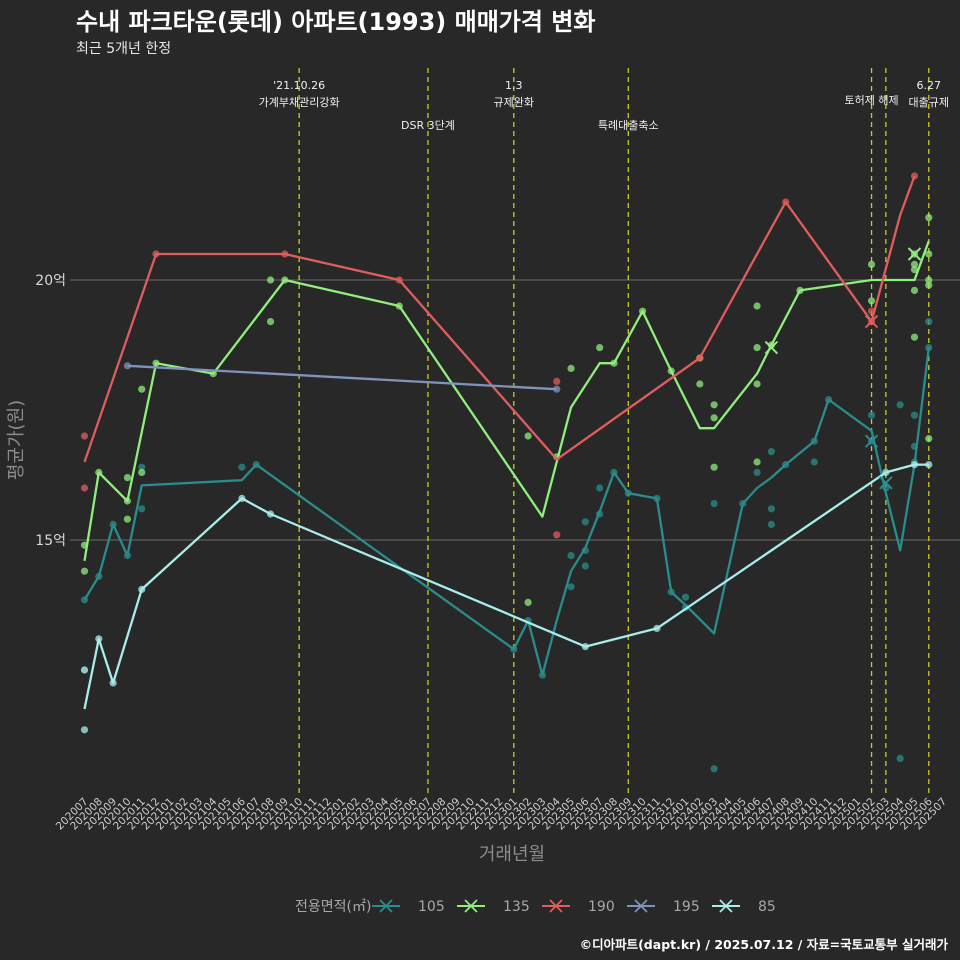 The height and width of the screenshot is (960, 960). What do you see at coordinates (124, 49) in the screenshot?
I see `chart-subtitle: 최근 5개년 한정` at bounding box center [124, 49].